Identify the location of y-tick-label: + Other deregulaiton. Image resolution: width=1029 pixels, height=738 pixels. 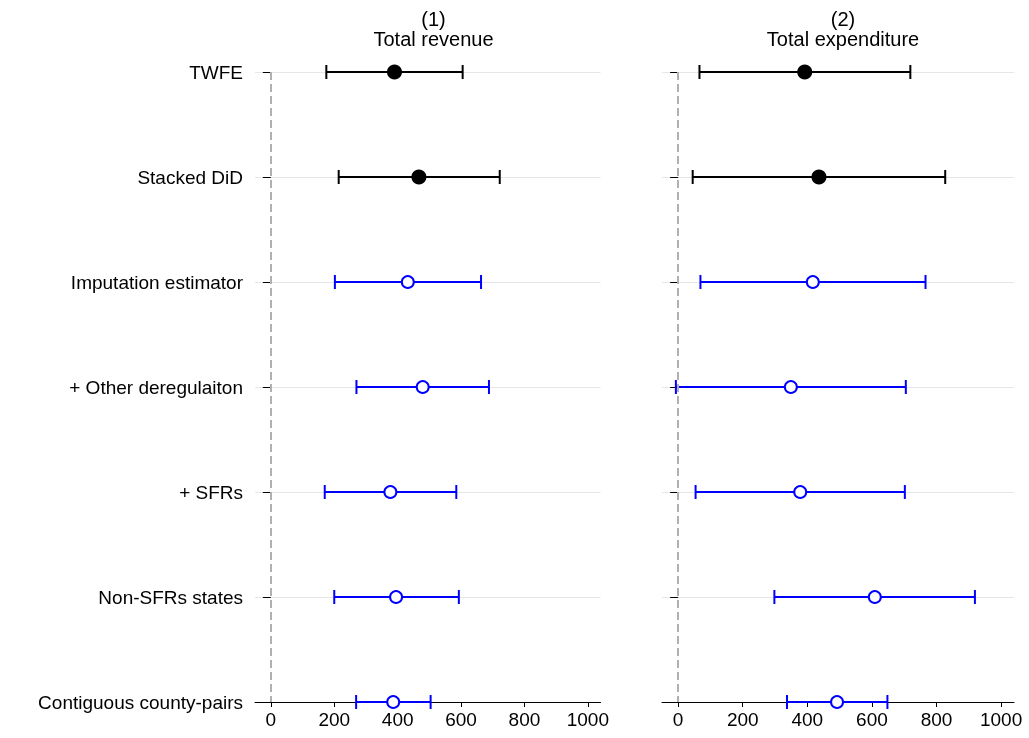
(156, 387).